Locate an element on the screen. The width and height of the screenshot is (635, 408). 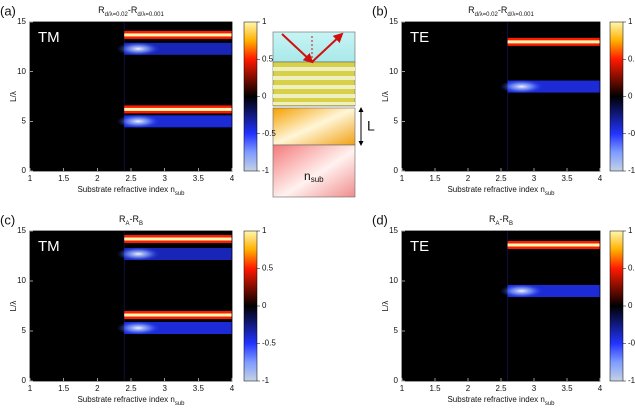
substrate-label-sub: sub is located at coordinates (317, 179).